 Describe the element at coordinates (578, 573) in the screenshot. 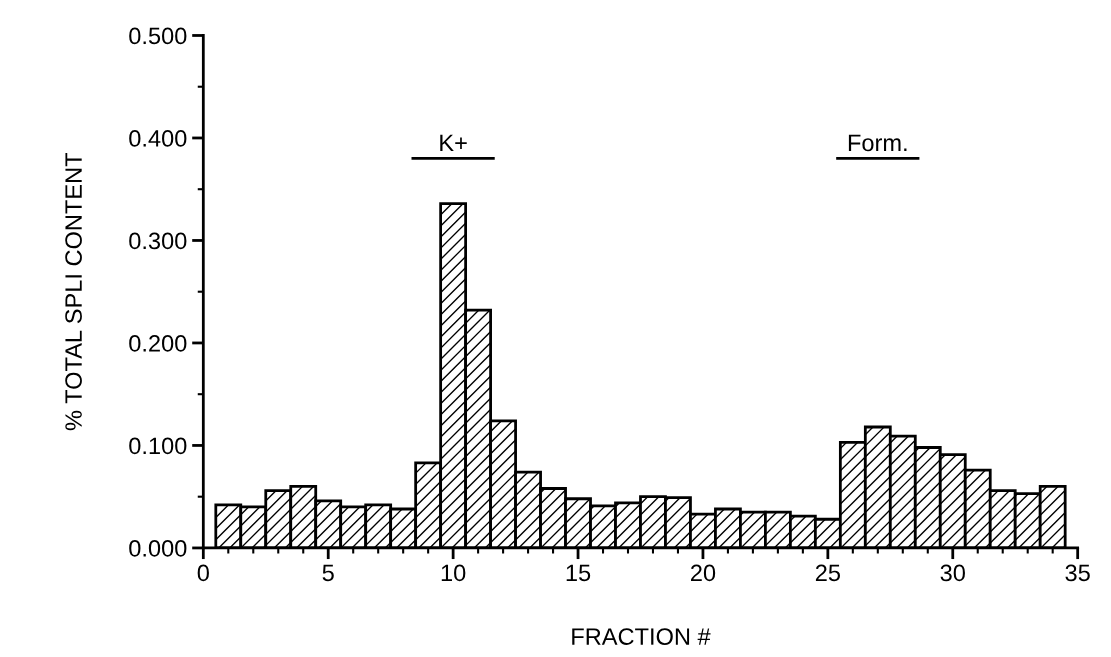

I see `x-tick-label: 15` at that location.